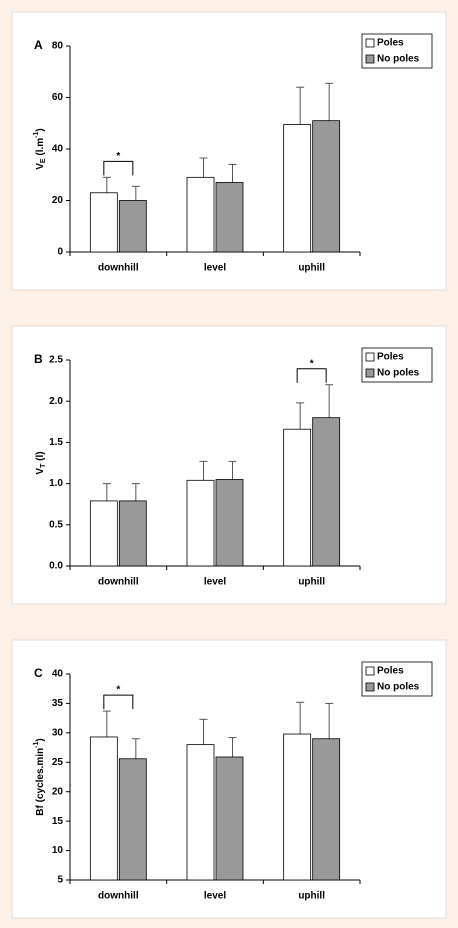 The height and width of the screenshot is (928, 458). What do you see at coordinates (58, 762) in the screenshot?
I see `y-tick-label: 25` at bounding box center [58, 762].